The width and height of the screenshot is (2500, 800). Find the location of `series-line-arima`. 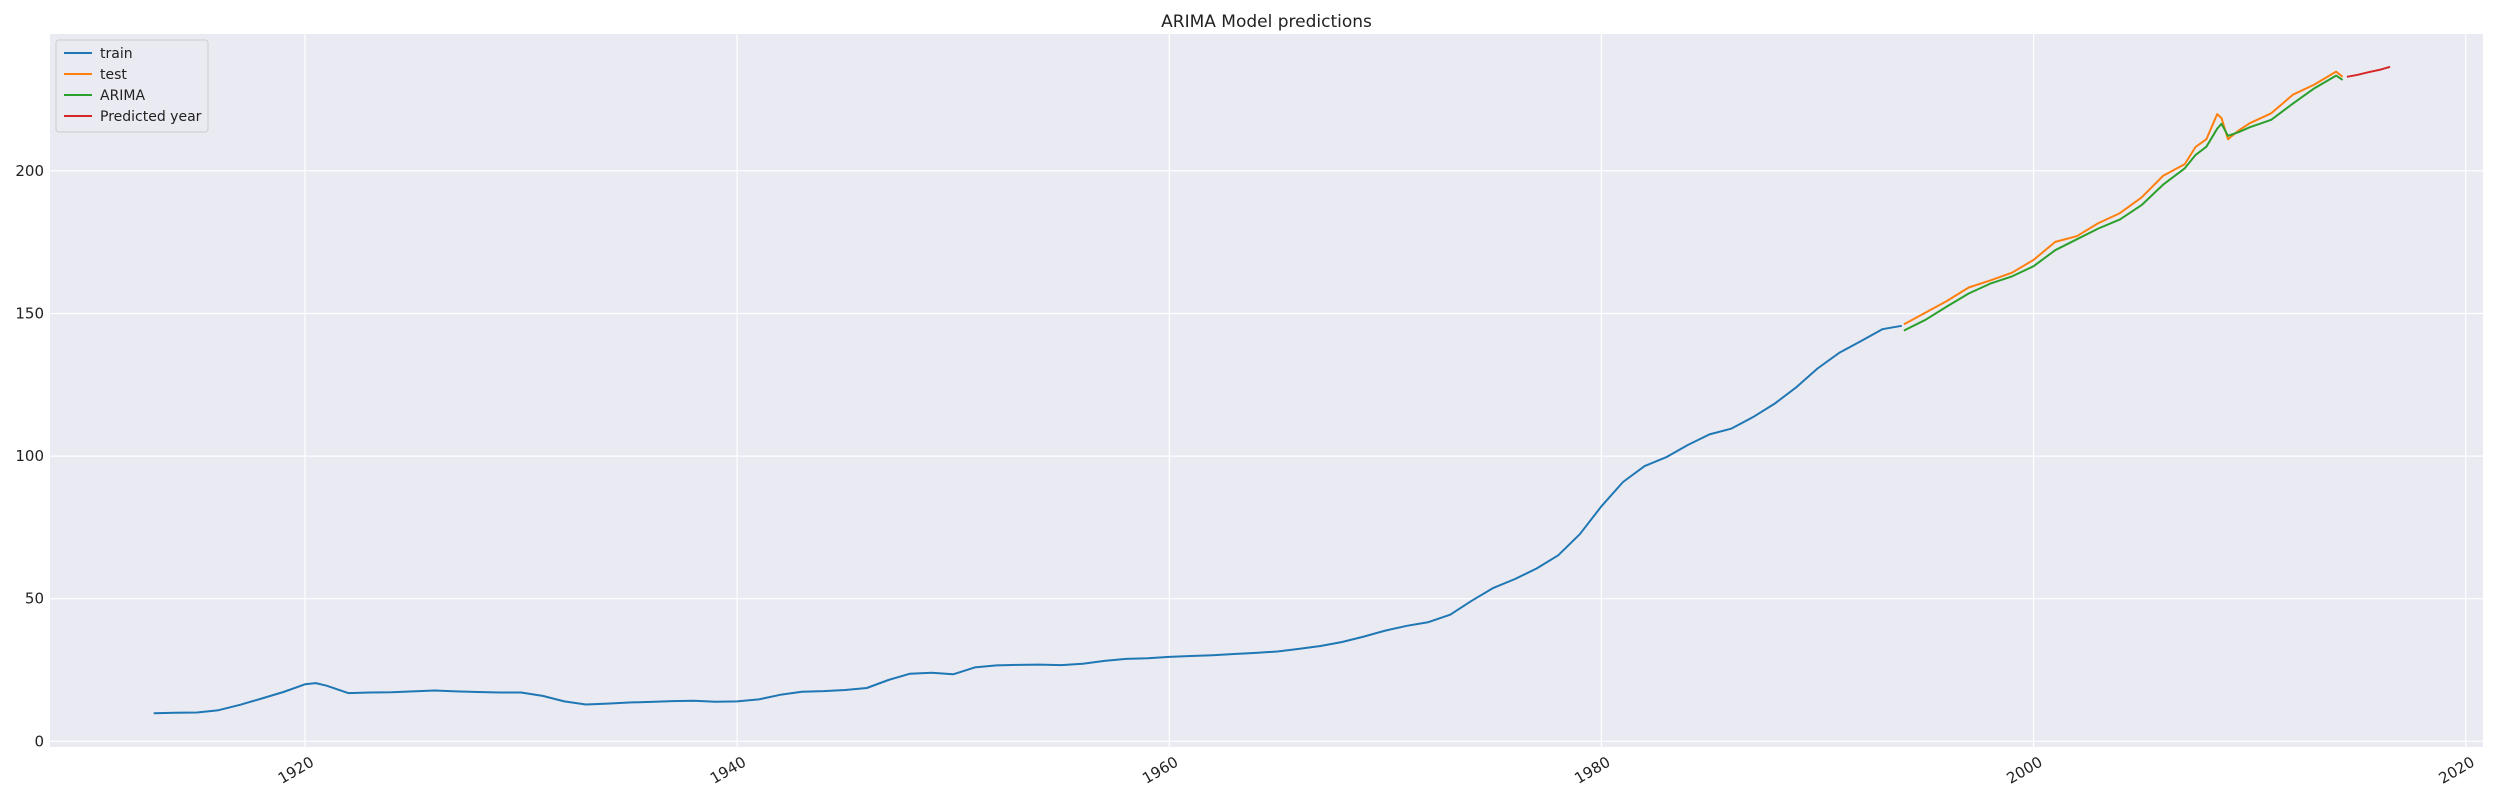

series-line-arima is located at coordinates (2123, 203).